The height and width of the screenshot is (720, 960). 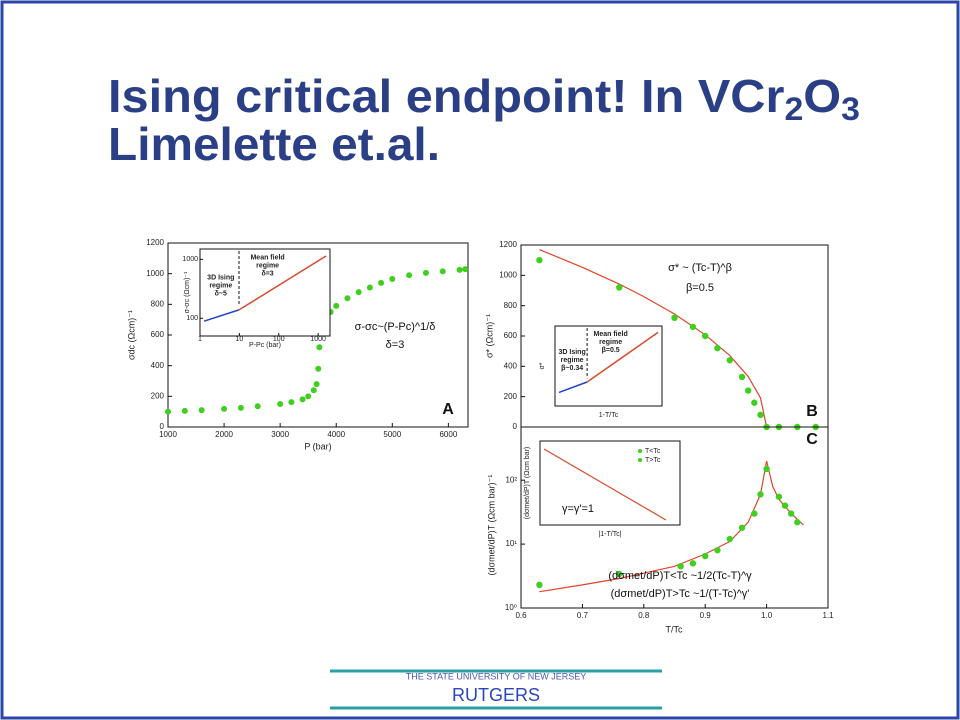 I want to click on x-tick-label: 0.9, so click(x=706, y=615).